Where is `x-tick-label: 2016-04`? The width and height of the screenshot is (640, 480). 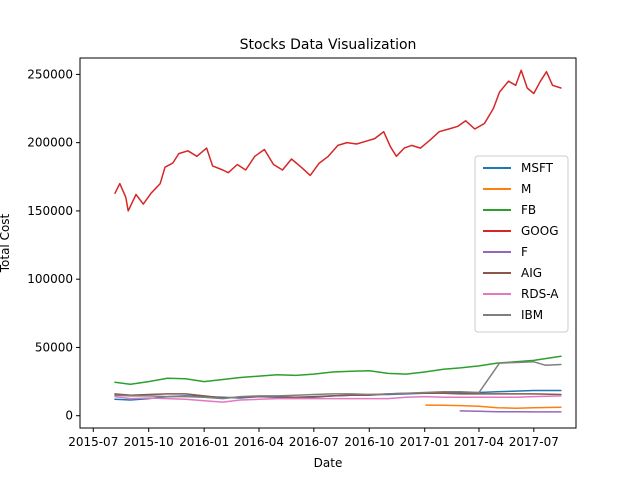
x-tick-label: 2016-04 is located at coordinates (259, 442).